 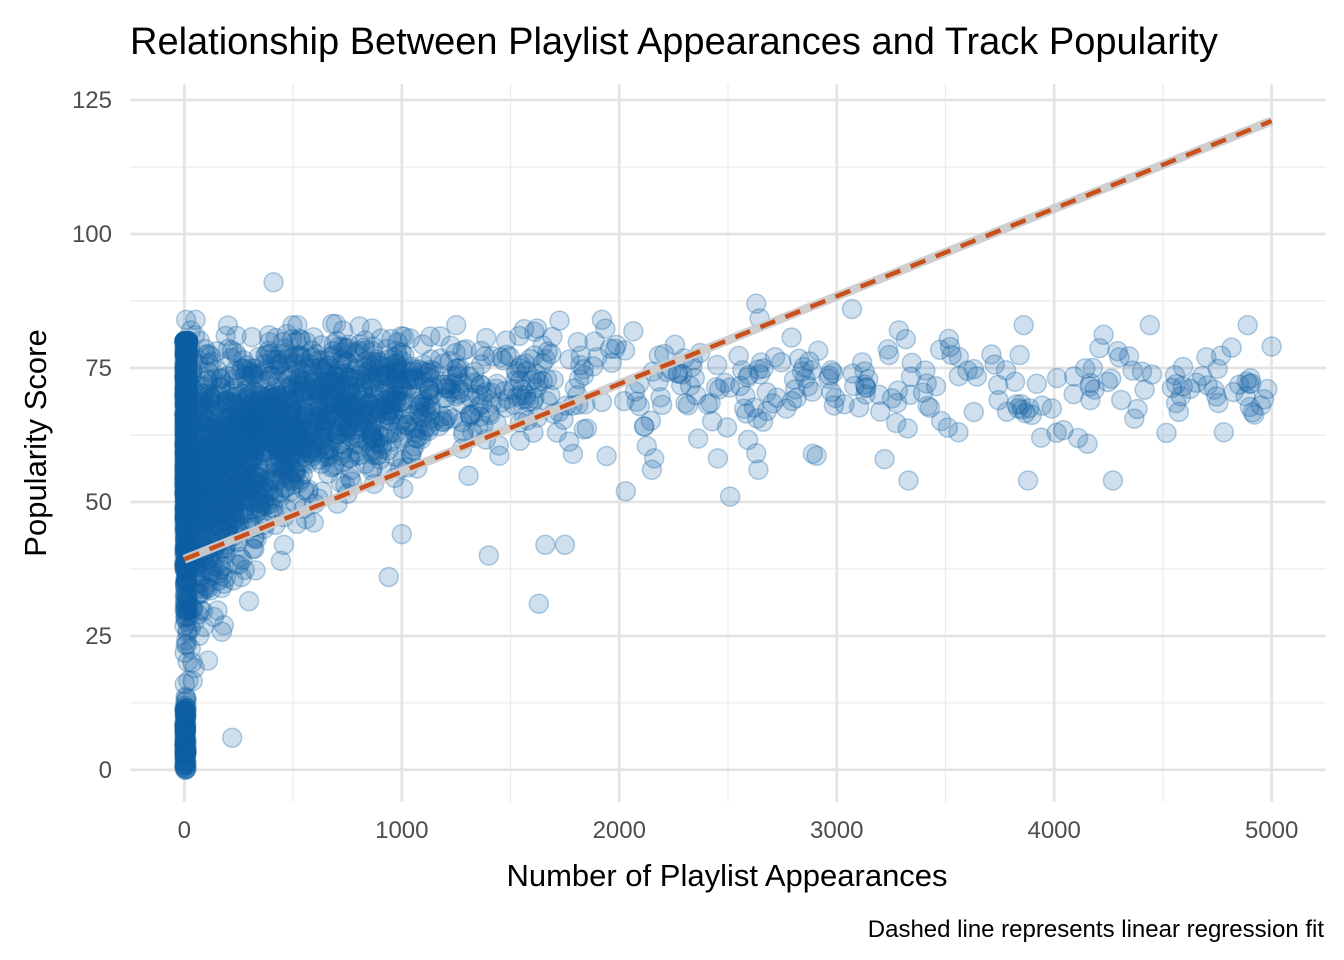 I want to click on y-tick-label: 125, so click(x=92, y=100).